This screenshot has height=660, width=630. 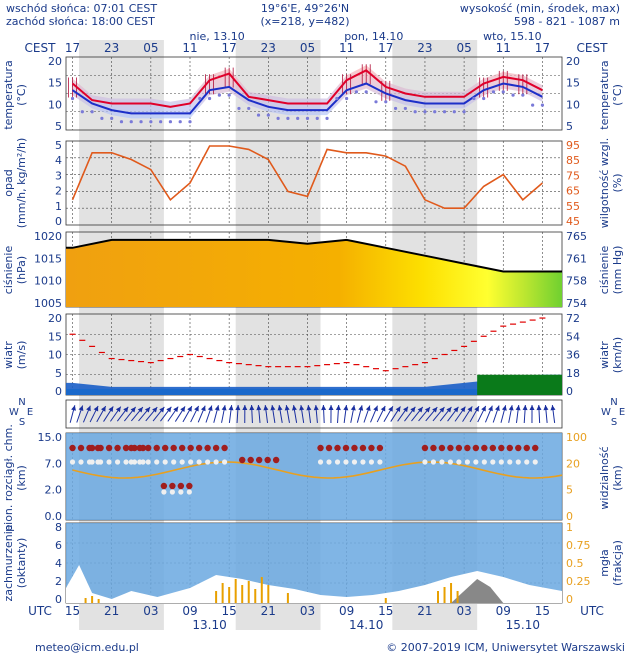 What do you see at coordinates (385, 611) in the screenshot?
I see `utc-tick: 15` at bounding box center [385, 611].